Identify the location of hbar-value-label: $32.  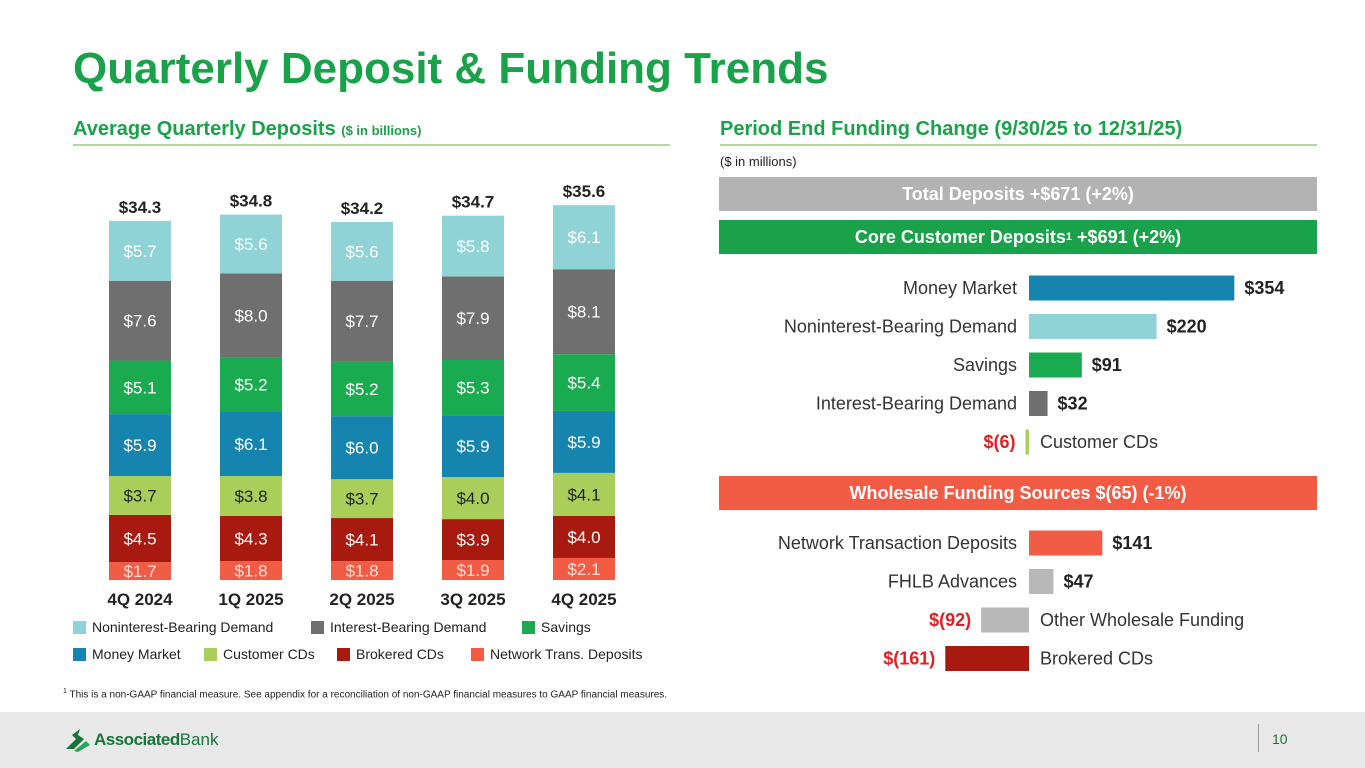
(1073, 404).